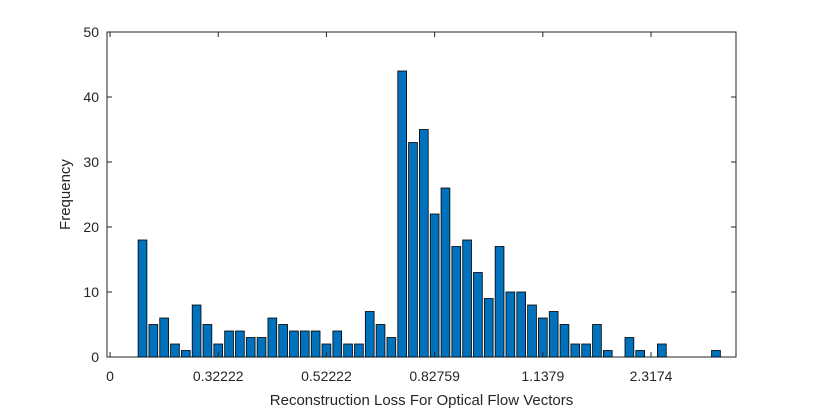 This screenshot has width=814, height=411. I want to click on x-tick-label: 1.1379, so click(542, 376).